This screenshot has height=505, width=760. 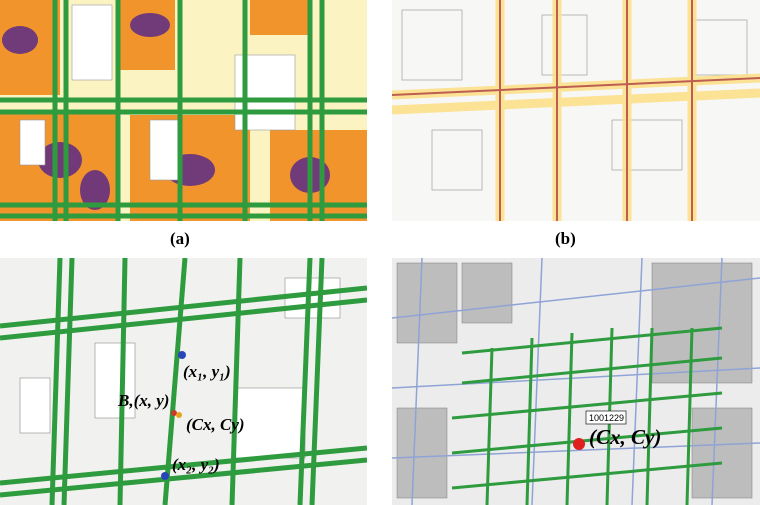 What do you see at coordinates (165, 476) in the screenshot?
I see `endpoint-2-marker` at bounding box center [165, 476].